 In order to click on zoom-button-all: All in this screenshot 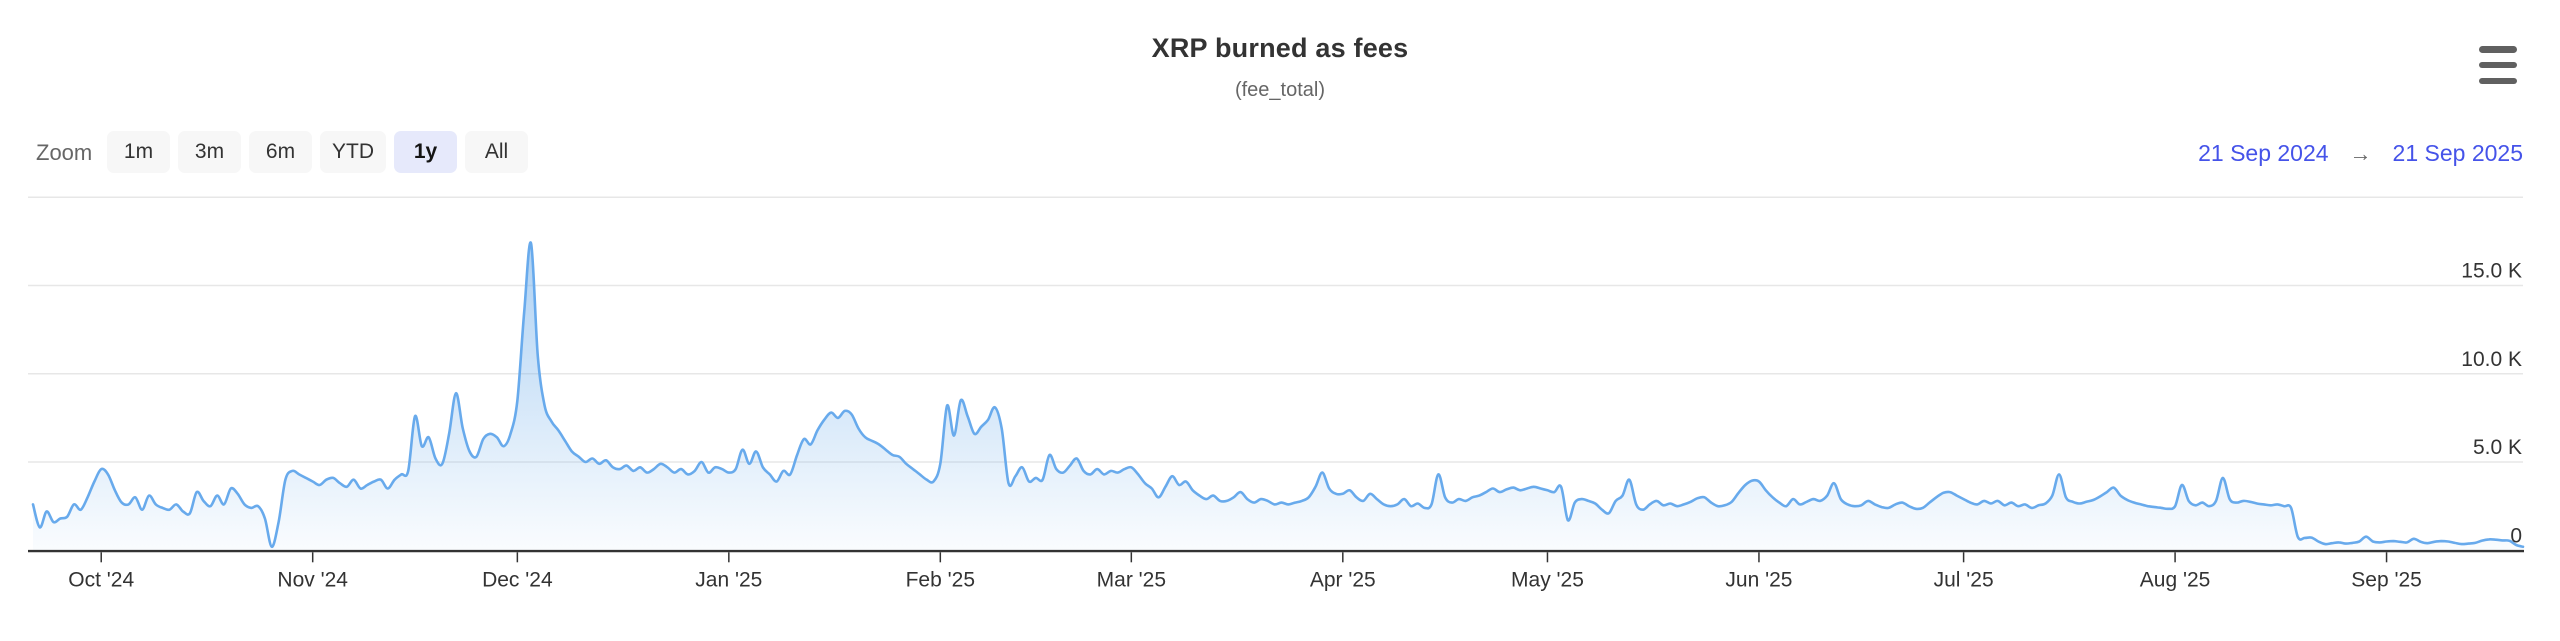, I will do `click(496, 152)`.